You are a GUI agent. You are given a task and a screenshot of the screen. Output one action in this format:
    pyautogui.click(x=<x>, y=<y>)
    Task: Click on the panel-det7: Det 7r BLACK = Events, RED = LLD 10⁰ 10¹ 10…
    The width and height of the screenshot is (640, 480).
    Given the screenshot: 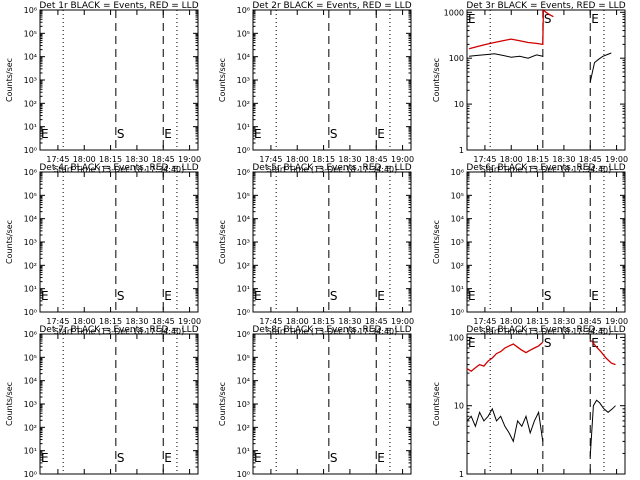 What is the action you would take?
    pyautogui.click(x=103, y=402)
    